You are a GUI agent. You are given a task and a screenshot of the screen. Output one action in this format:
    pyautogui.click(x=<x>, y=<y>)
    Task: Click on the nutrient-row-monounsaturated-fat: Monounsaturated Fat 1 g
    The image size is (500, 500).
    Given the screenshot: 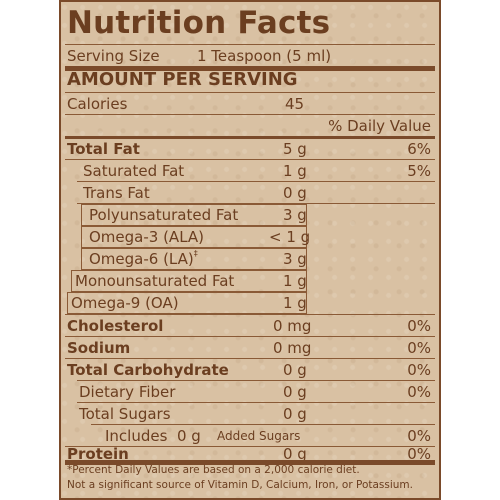 What is the action you would take?
    pyautogui.click(x=250, y=281)
    